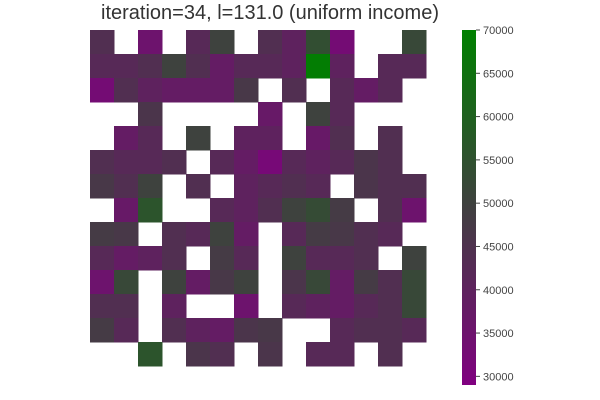 This screenshot has width=600, height=400. What do you see at coordinates (498, 247) in the screenshot?
I see `colorbar-tick-label: 45000` at bounding box center [498, 247].